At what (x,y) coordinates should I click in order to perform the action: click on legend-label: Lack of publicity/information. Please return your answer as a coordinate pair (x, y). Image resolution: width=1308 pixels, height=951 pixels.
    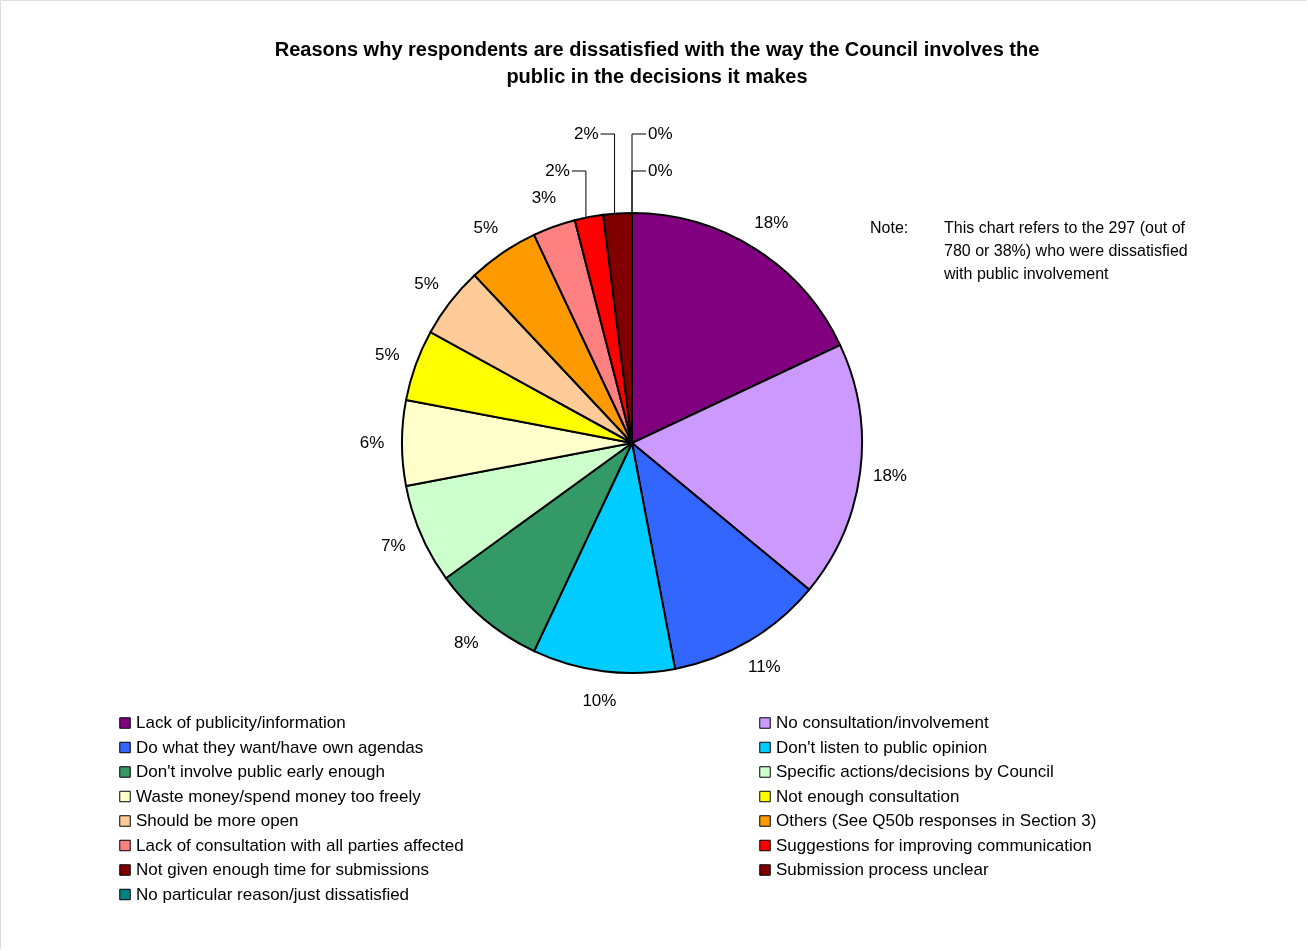
    Looking at the image, I should click on (241, 722).